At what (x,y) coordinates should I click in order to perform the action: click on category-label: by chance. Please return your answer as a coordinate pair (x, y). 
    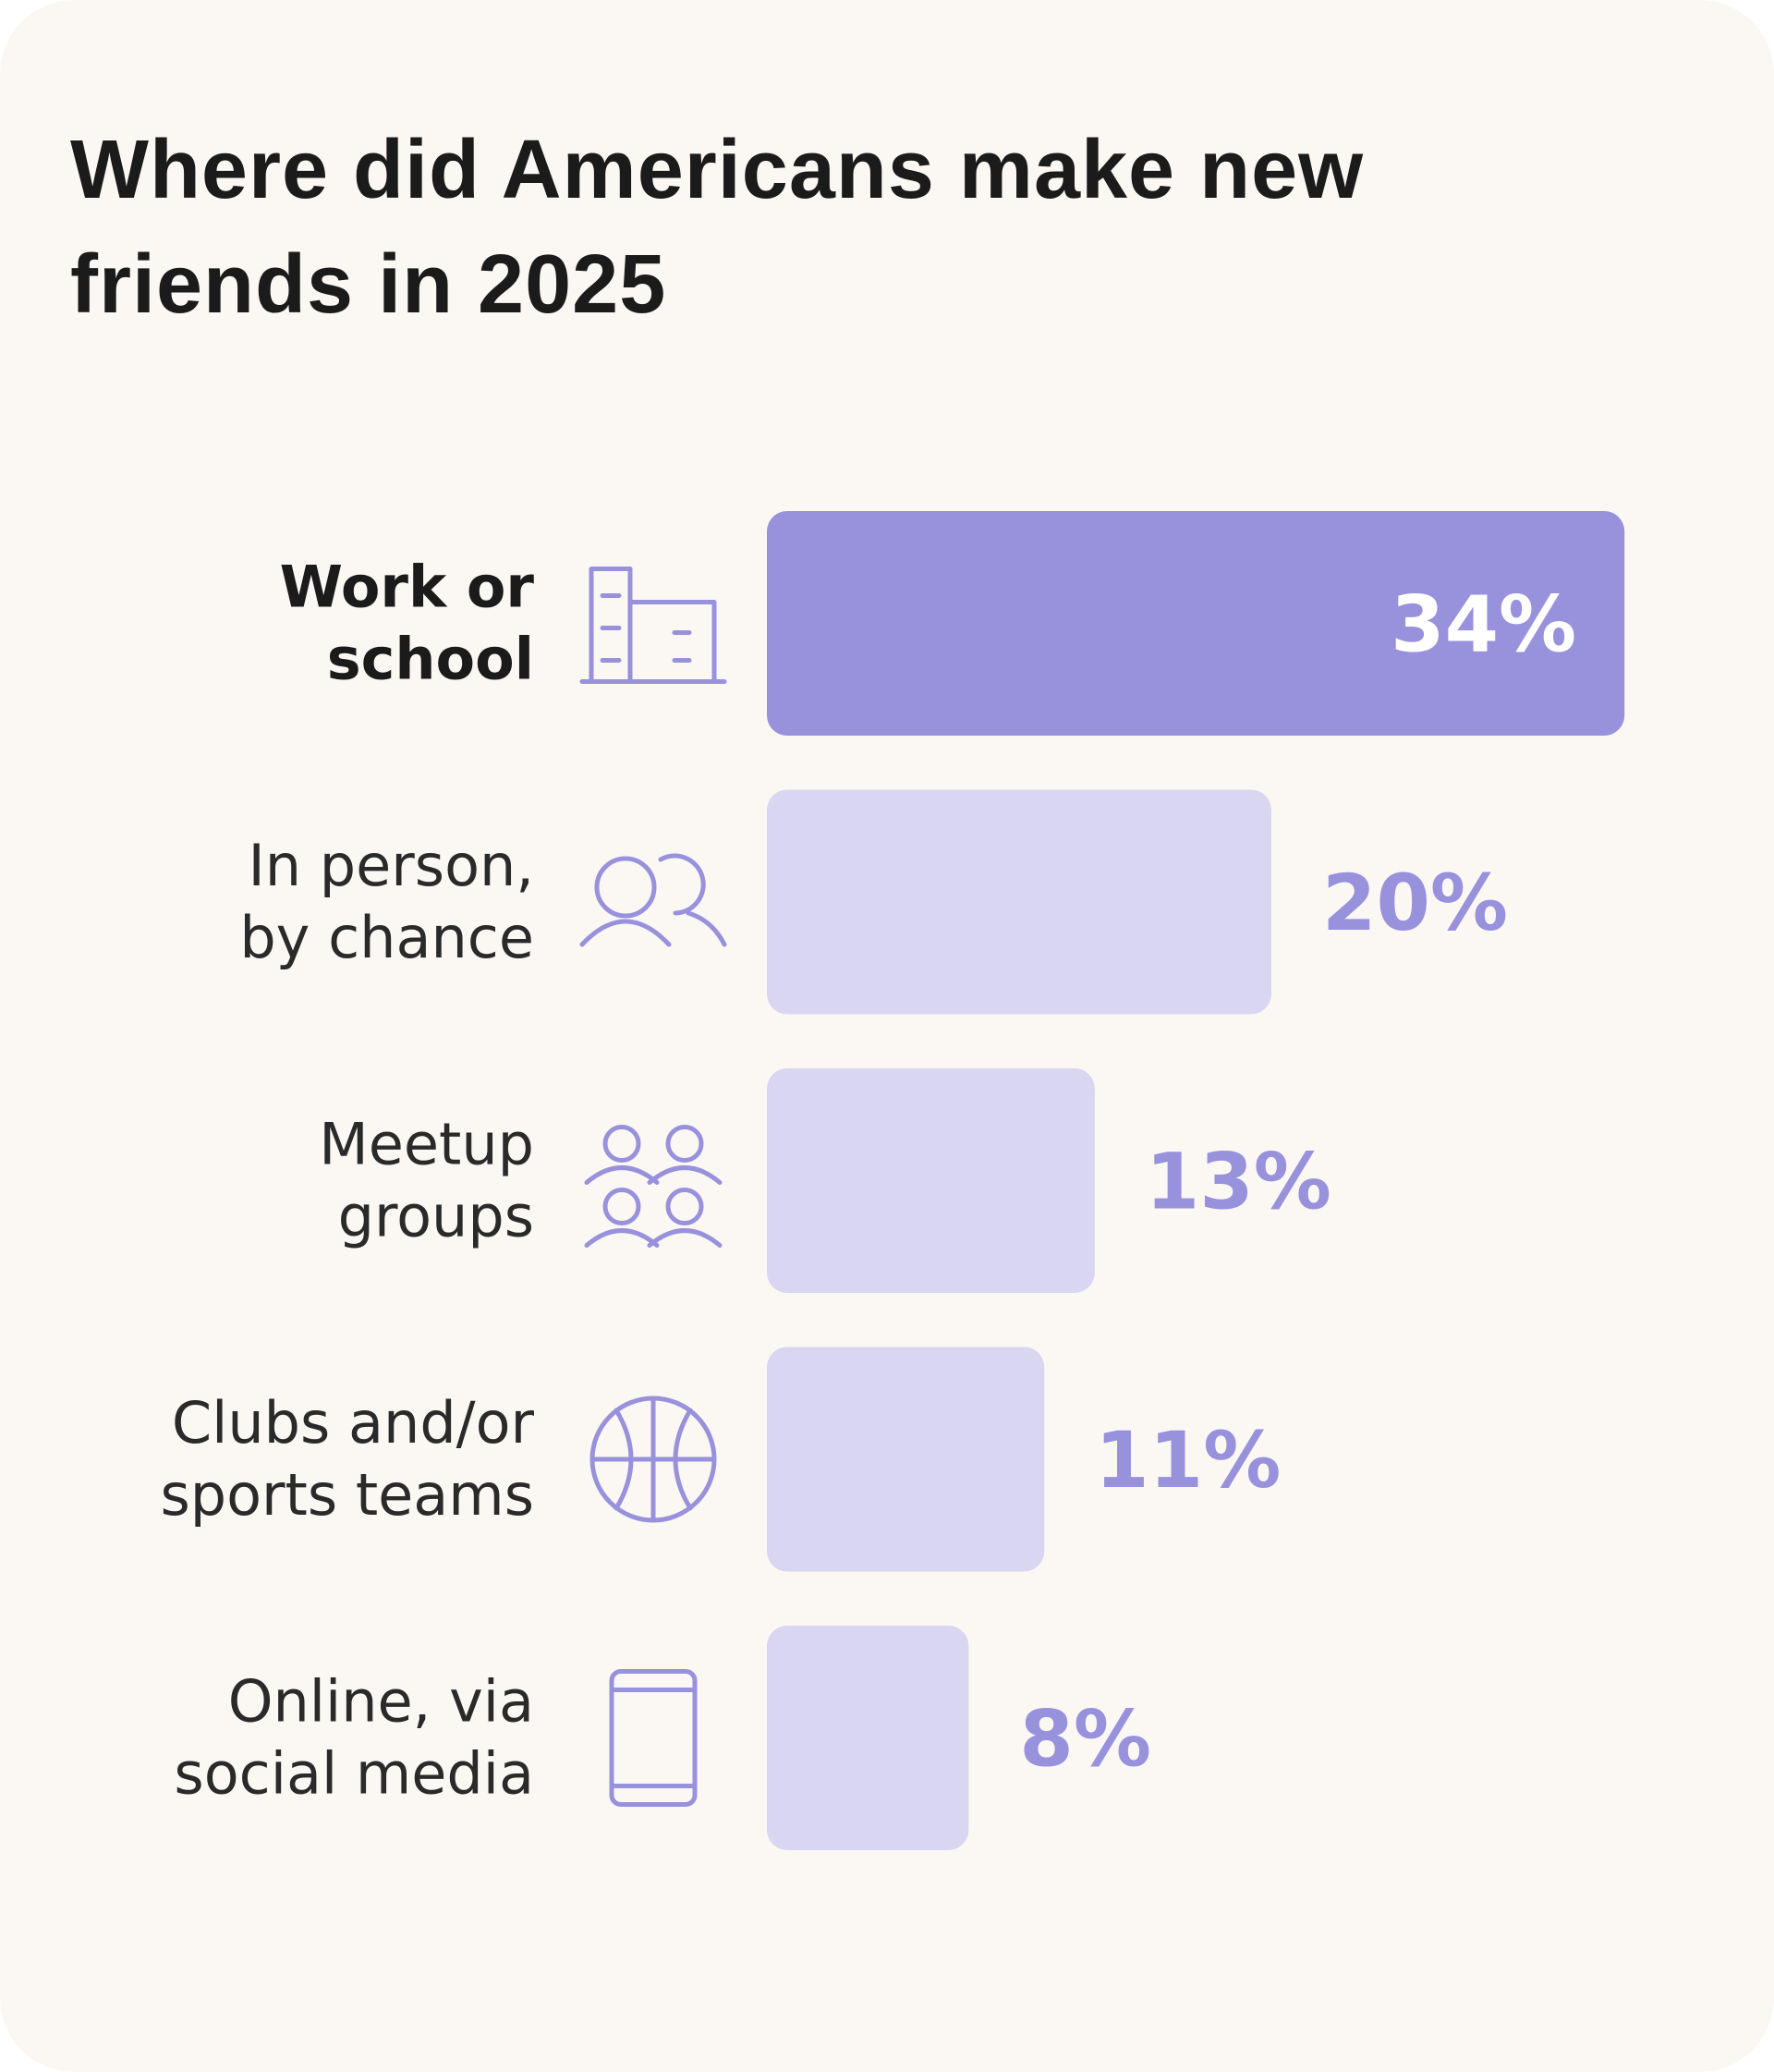
    Looking at the image, I should click on (386, 937).